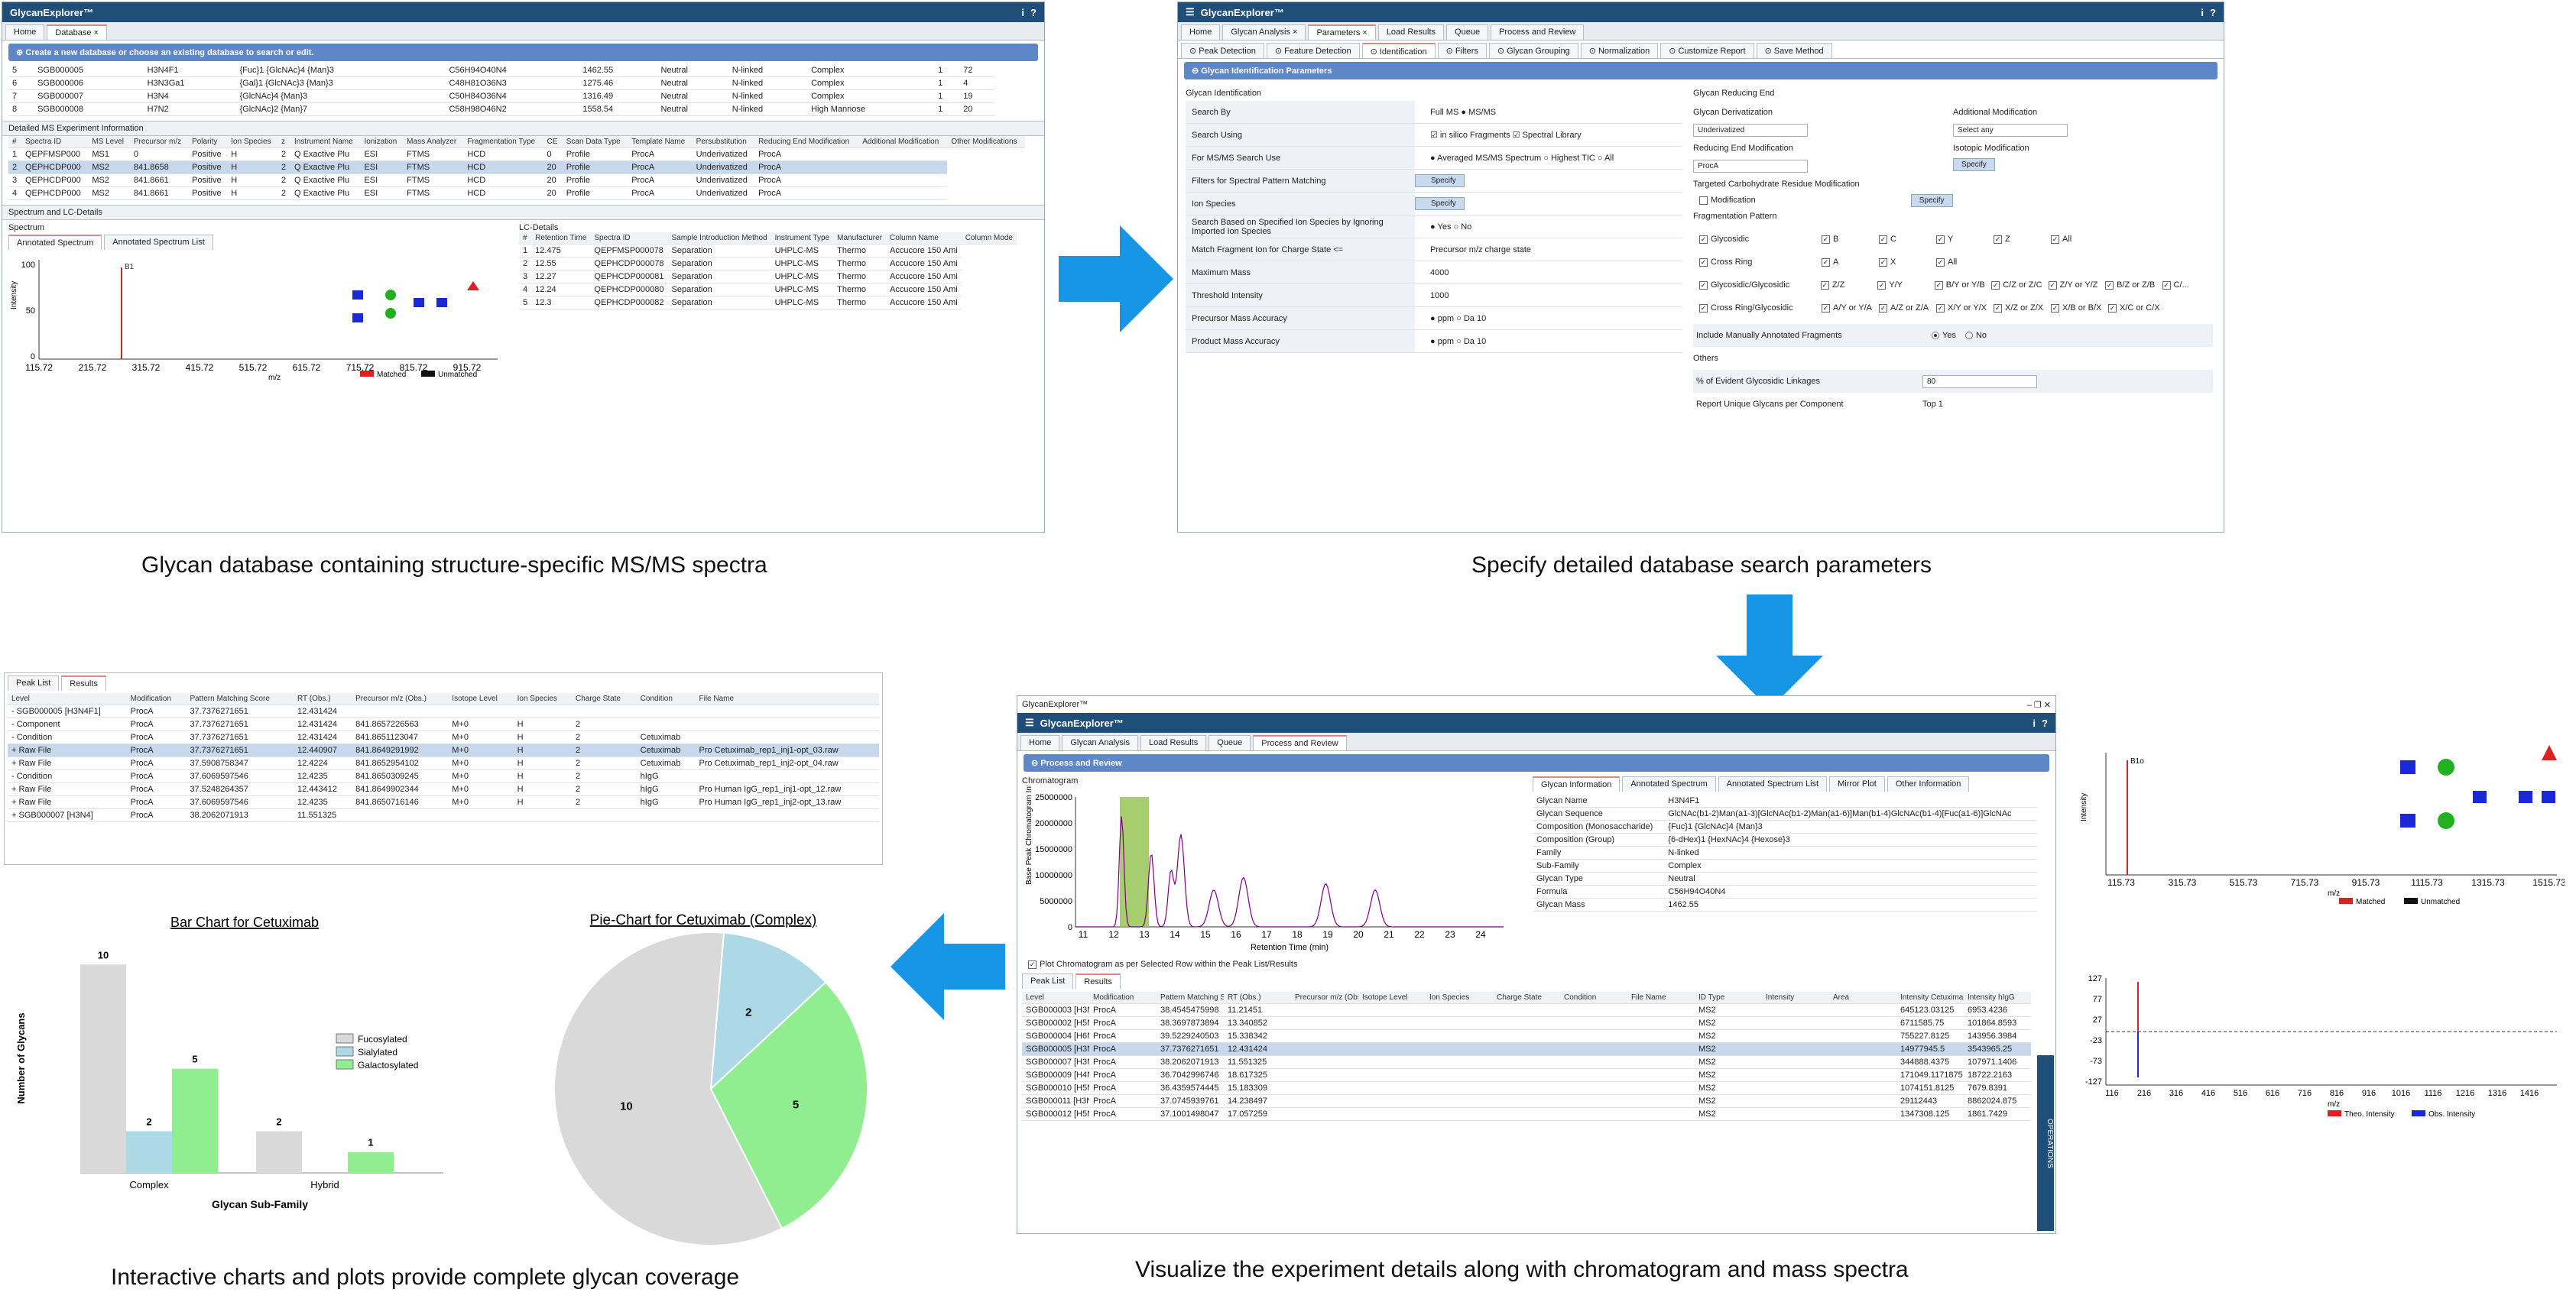  I want to click on spectrum-section-header: Spectrum and LC-Details, so click(523, 212).